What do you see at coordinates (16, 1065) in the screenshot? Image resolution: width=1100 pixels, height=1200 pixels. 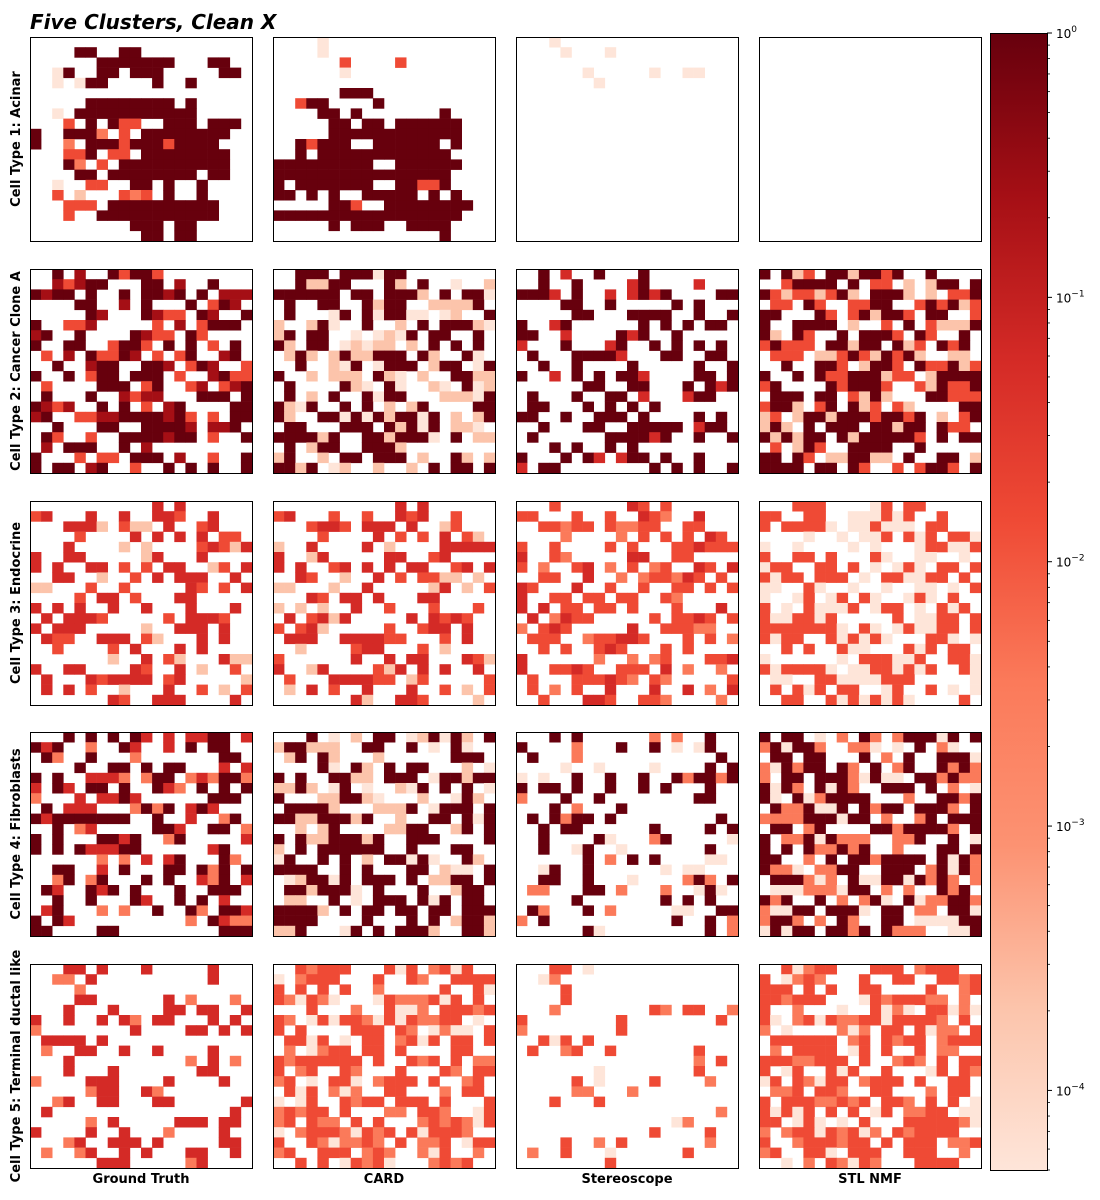 I see `row-label: Cell Type 5: Terminal ductal like` at bounding box center [16, 1065].